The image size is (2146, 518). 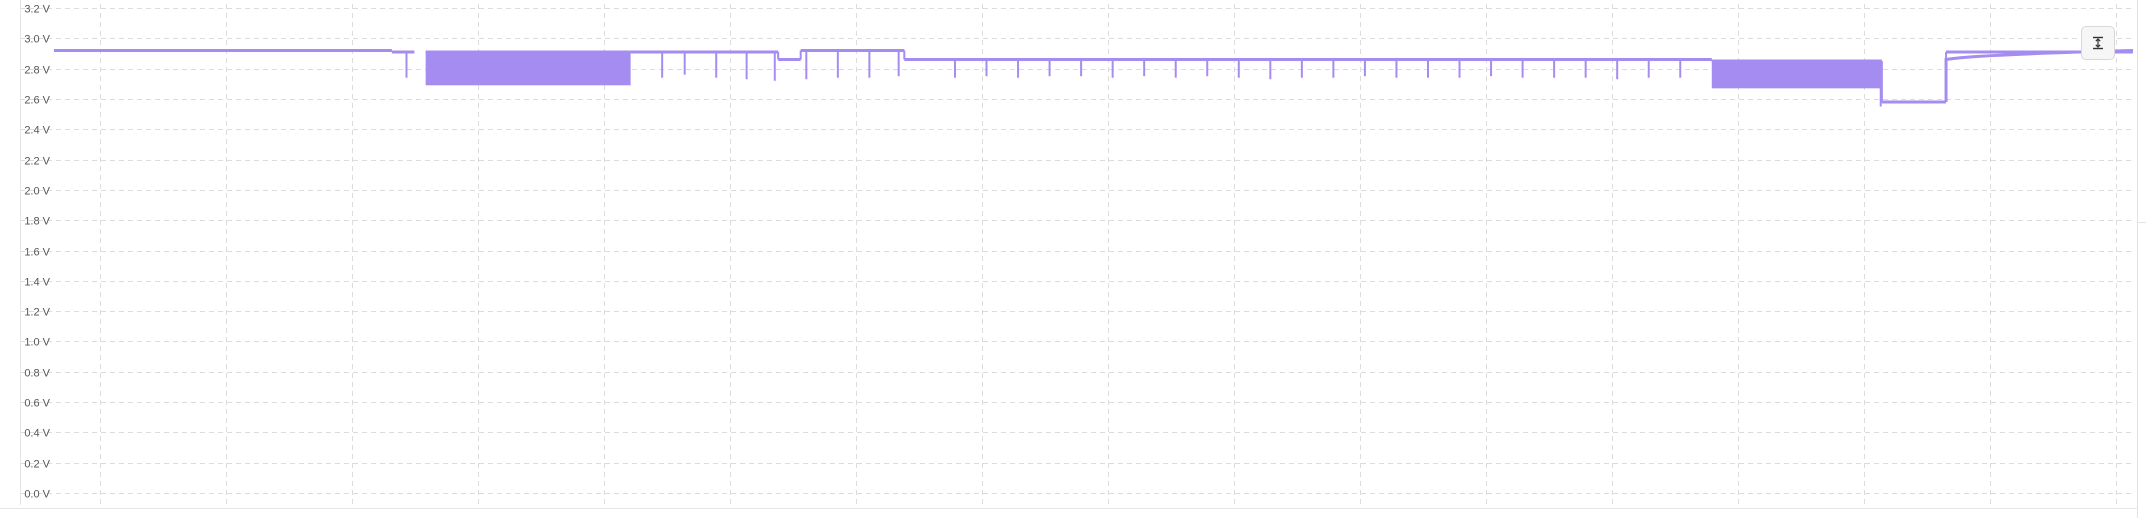 What do you see at coordinates (37, 465) in the screenshot?
I see `y-tick-label: 0.2 V` at bounding box center [37, 465].